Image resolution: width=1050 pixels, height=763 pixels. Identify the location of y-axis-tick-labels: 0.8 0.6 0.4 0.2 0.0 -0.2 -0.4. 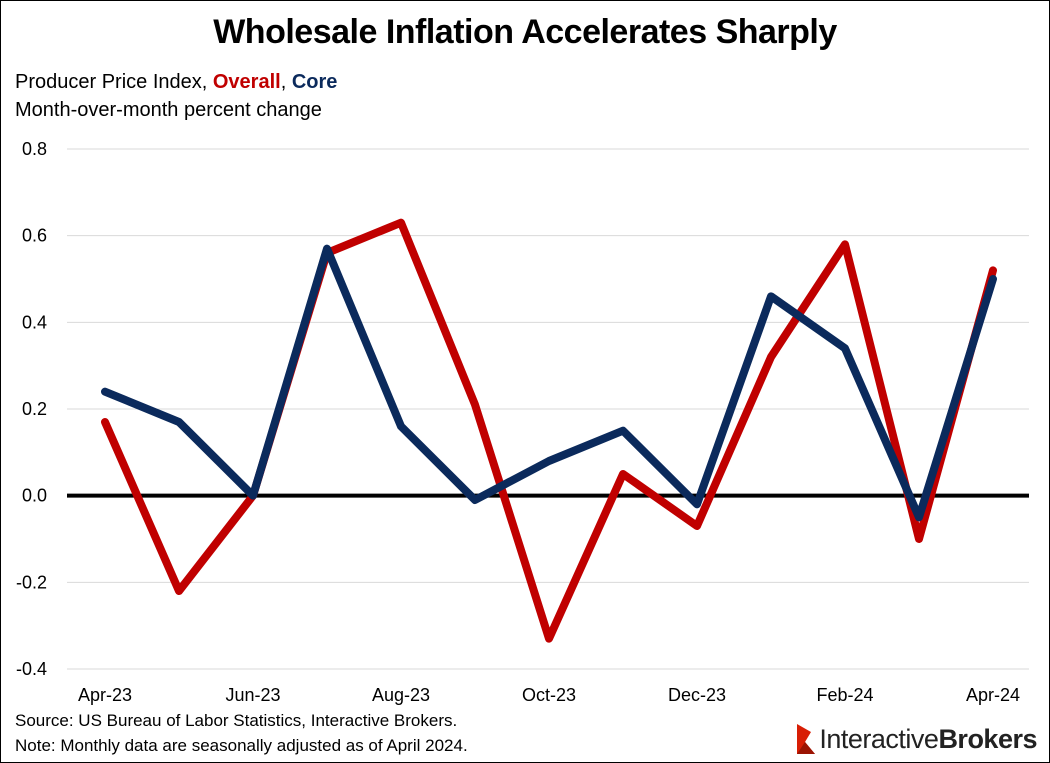
(31, 409).